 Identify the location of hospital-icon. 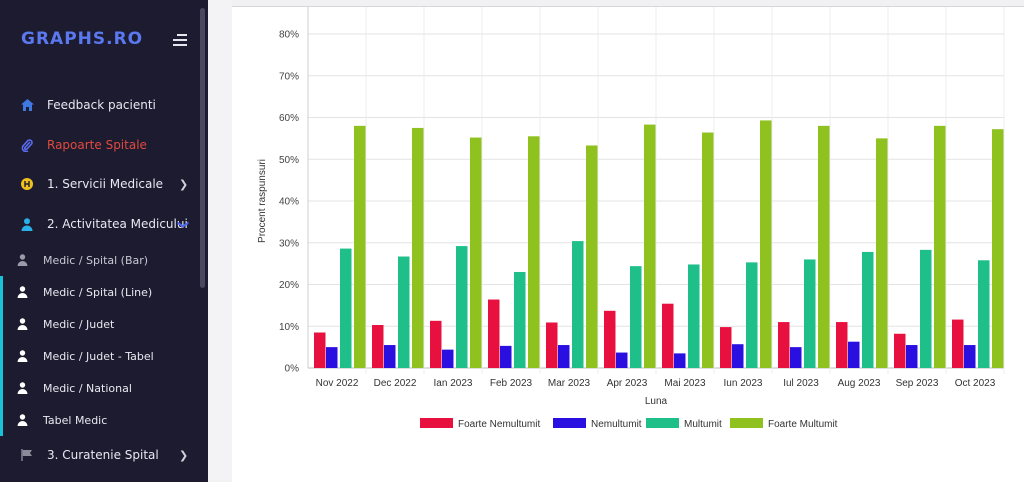
(27, 184).